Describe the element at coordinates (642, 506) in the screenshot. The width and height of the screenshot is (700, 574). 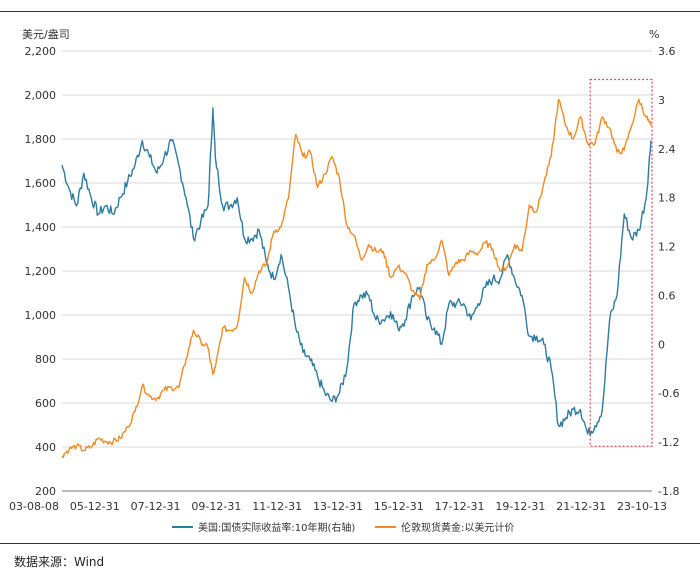
I see `x-tick-label: 23-10-13` at that location.